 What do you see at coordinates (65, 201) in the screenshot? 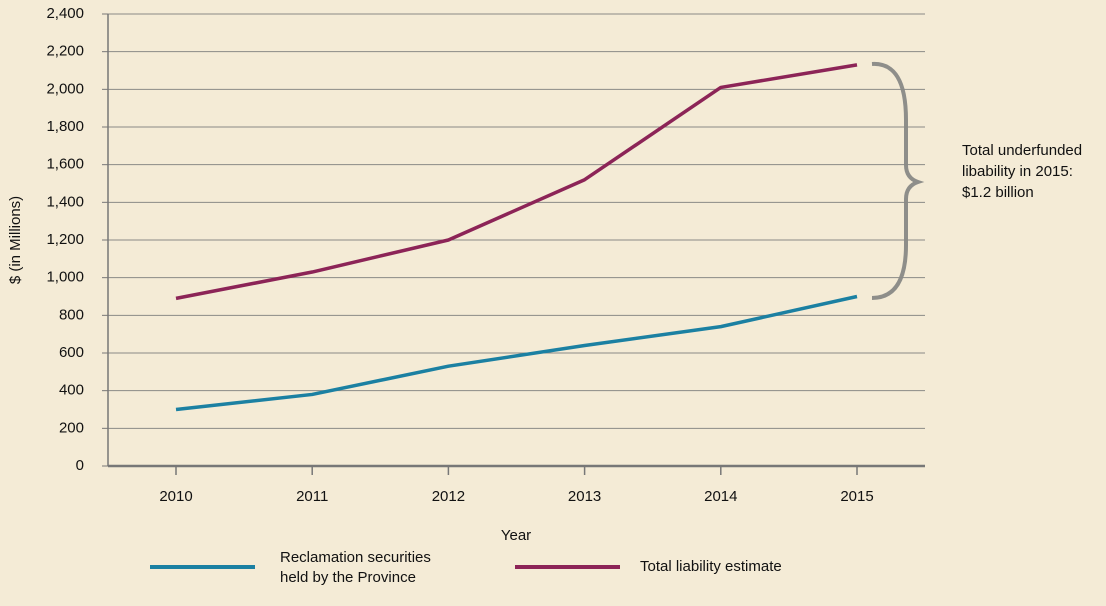
I see `y-tick-label: 1,400` at bounding box center [65, 201].